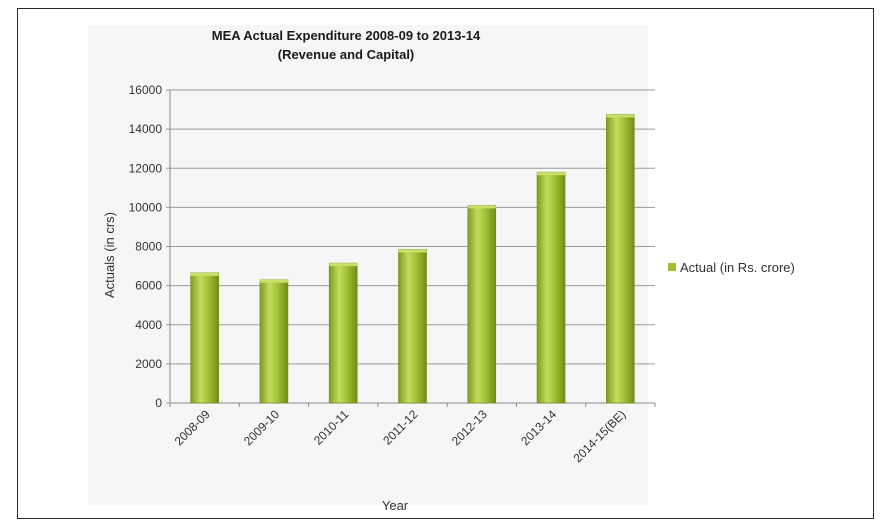  What do you see at coordinates (158, 403) in the screenshot?
I see `y-tick-label: 0` at bounding box center [158, 403].